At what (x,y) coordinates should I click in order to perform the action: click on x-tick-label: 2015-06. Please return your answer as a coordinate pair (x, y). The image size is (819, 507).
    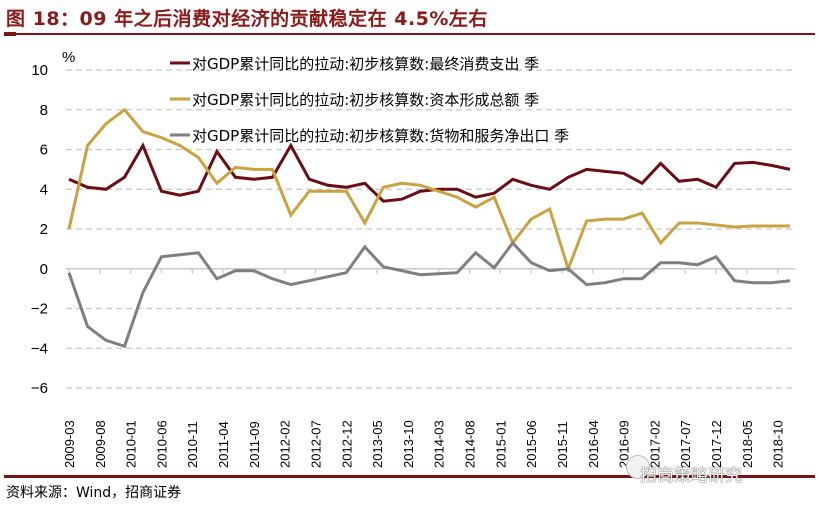
    Looking at the image, I should click on (531, 444).